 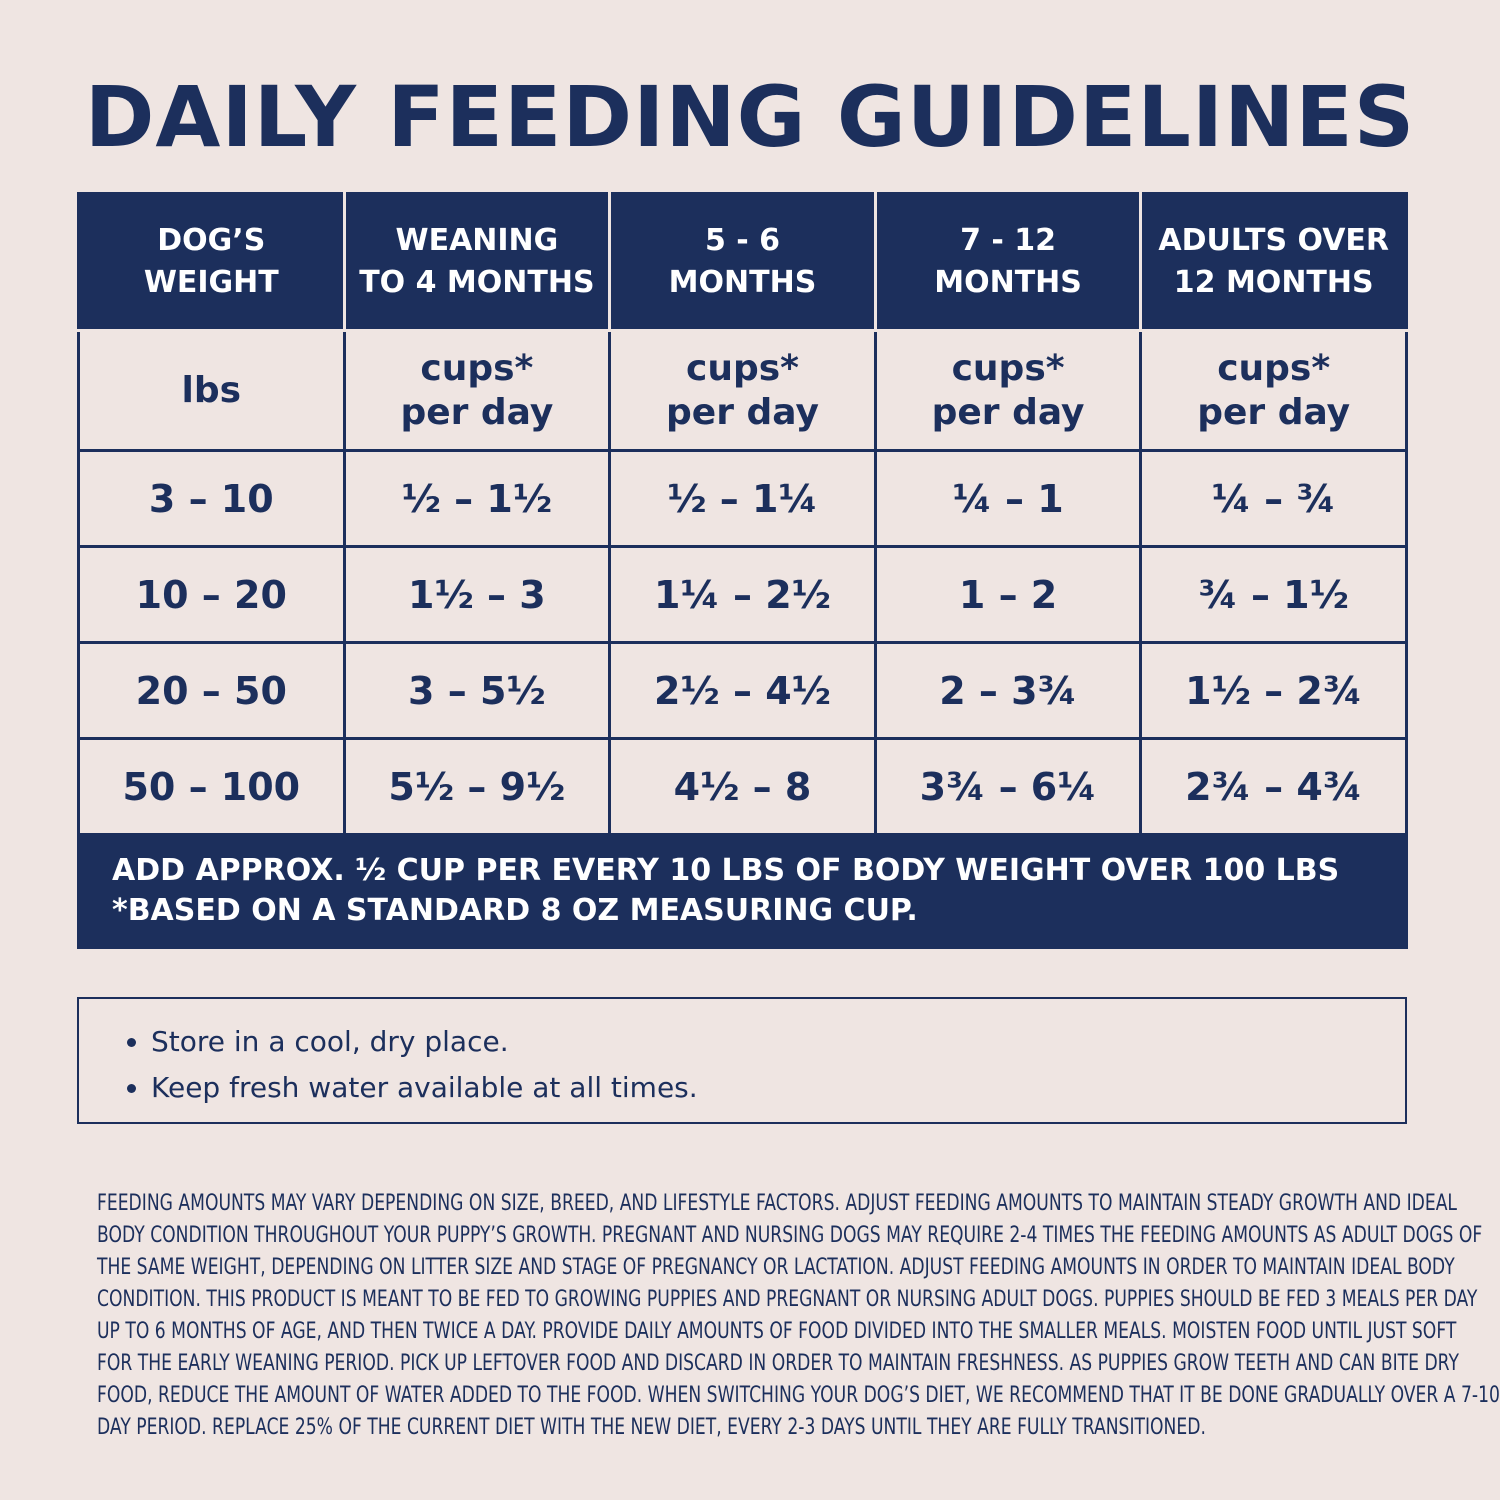 I want to click on unit-cell: lbs, so click(x=211, y=390).